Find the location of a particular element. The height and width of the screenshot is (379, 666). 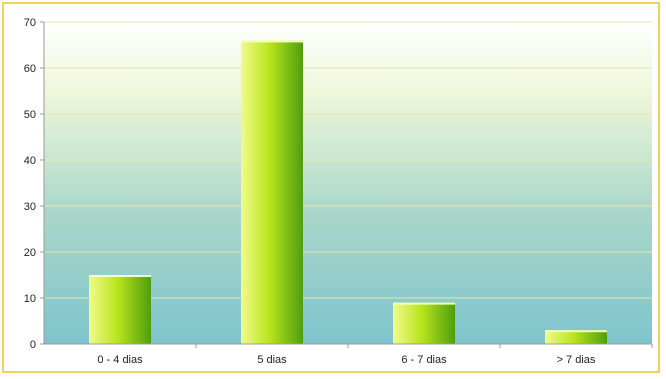

x-category-label: > 7 dias is located at coordinates (576, 360).